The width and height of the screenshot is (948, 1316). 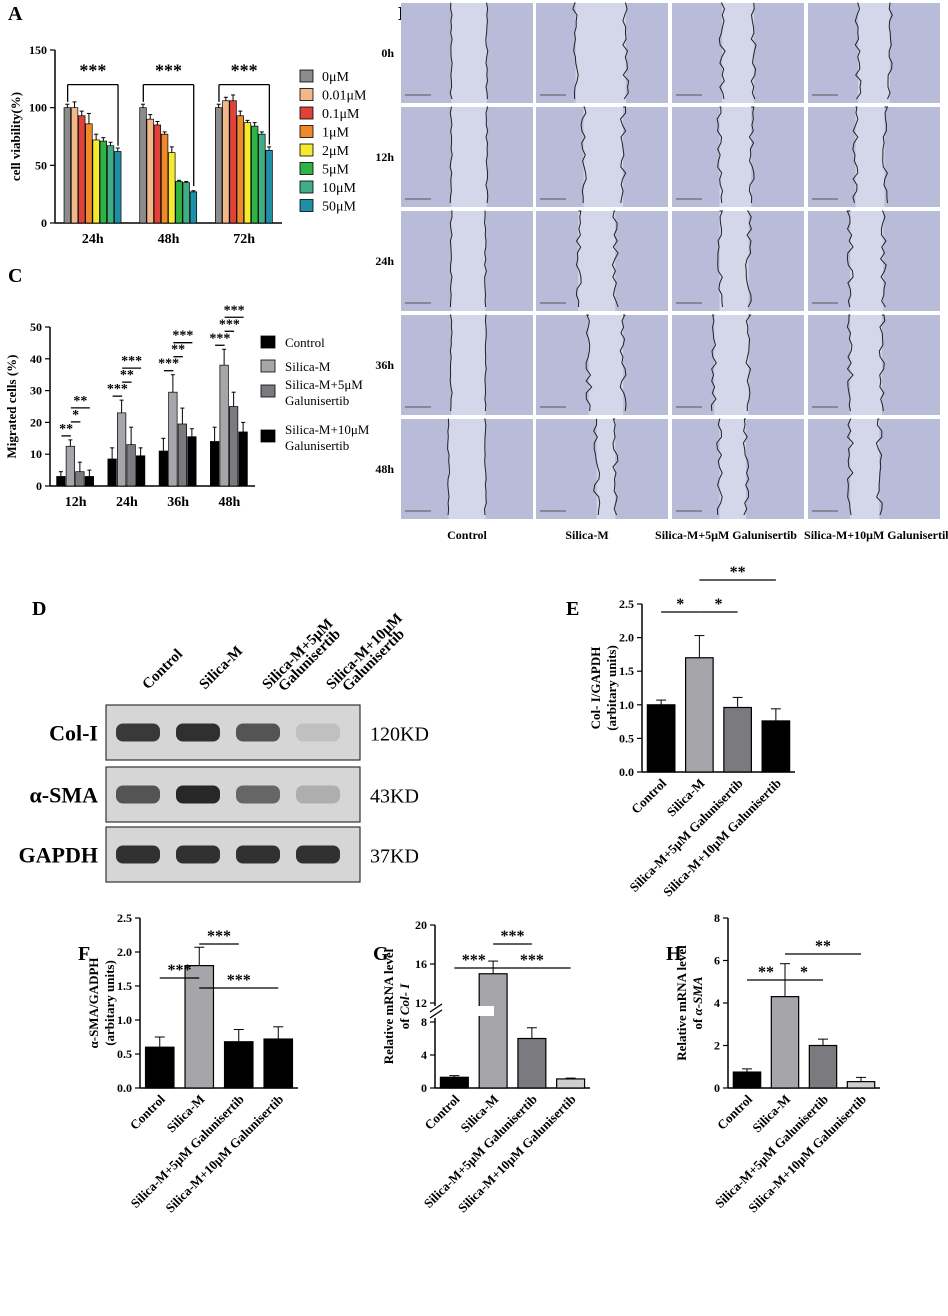 I want to click on a-legend-label: 0μM, so click(x=336, y=77).